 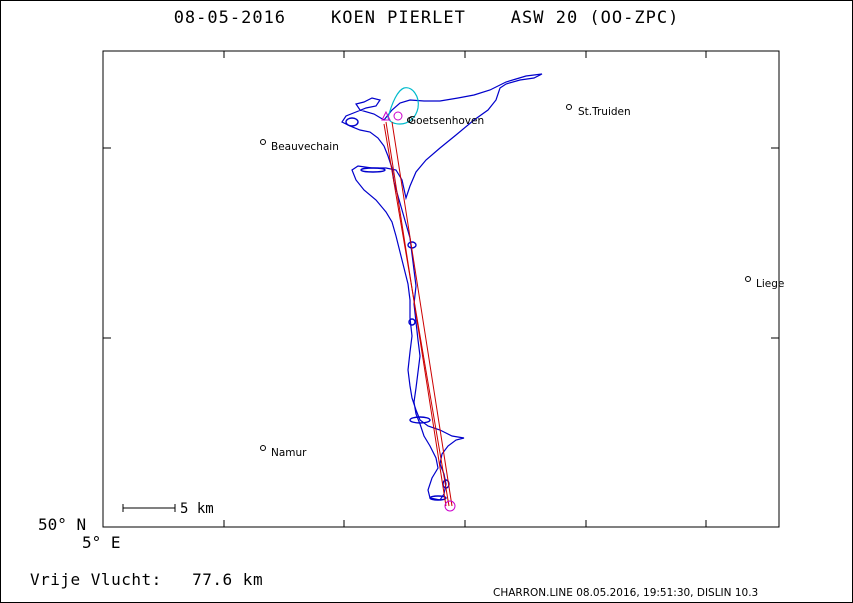 What do you see at coordinates (403, 106) in the screenshot?
I see `start-loop` at bounding box center [403, 106].